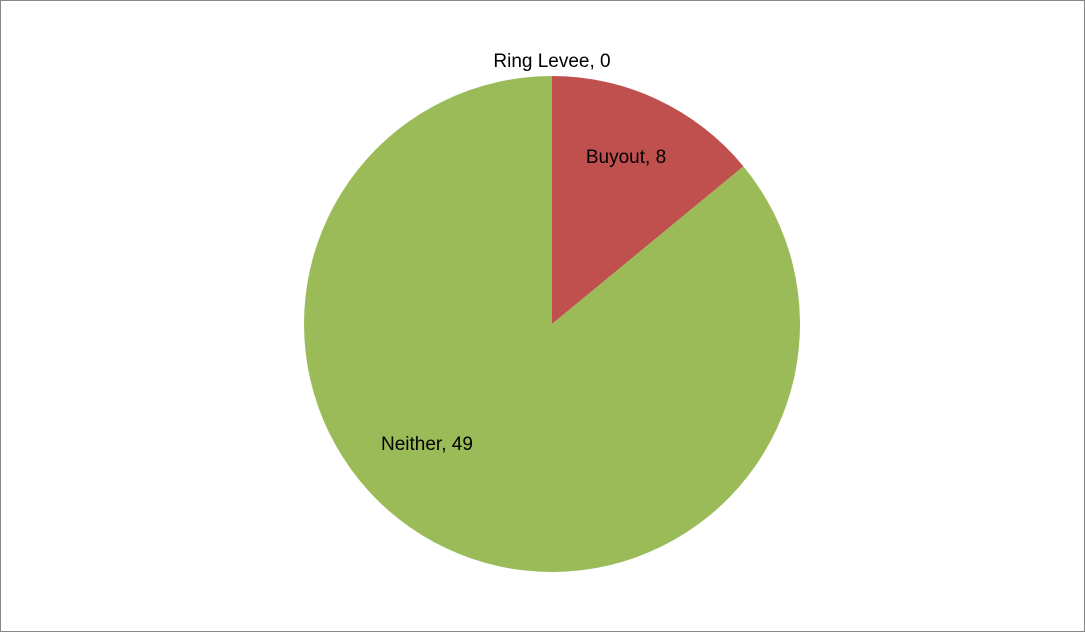 This screenshot has height=633, width=1085. Describe the element at coordinates (648, 200) in the screenshot. I see `pie-slice-buyout` at that location.